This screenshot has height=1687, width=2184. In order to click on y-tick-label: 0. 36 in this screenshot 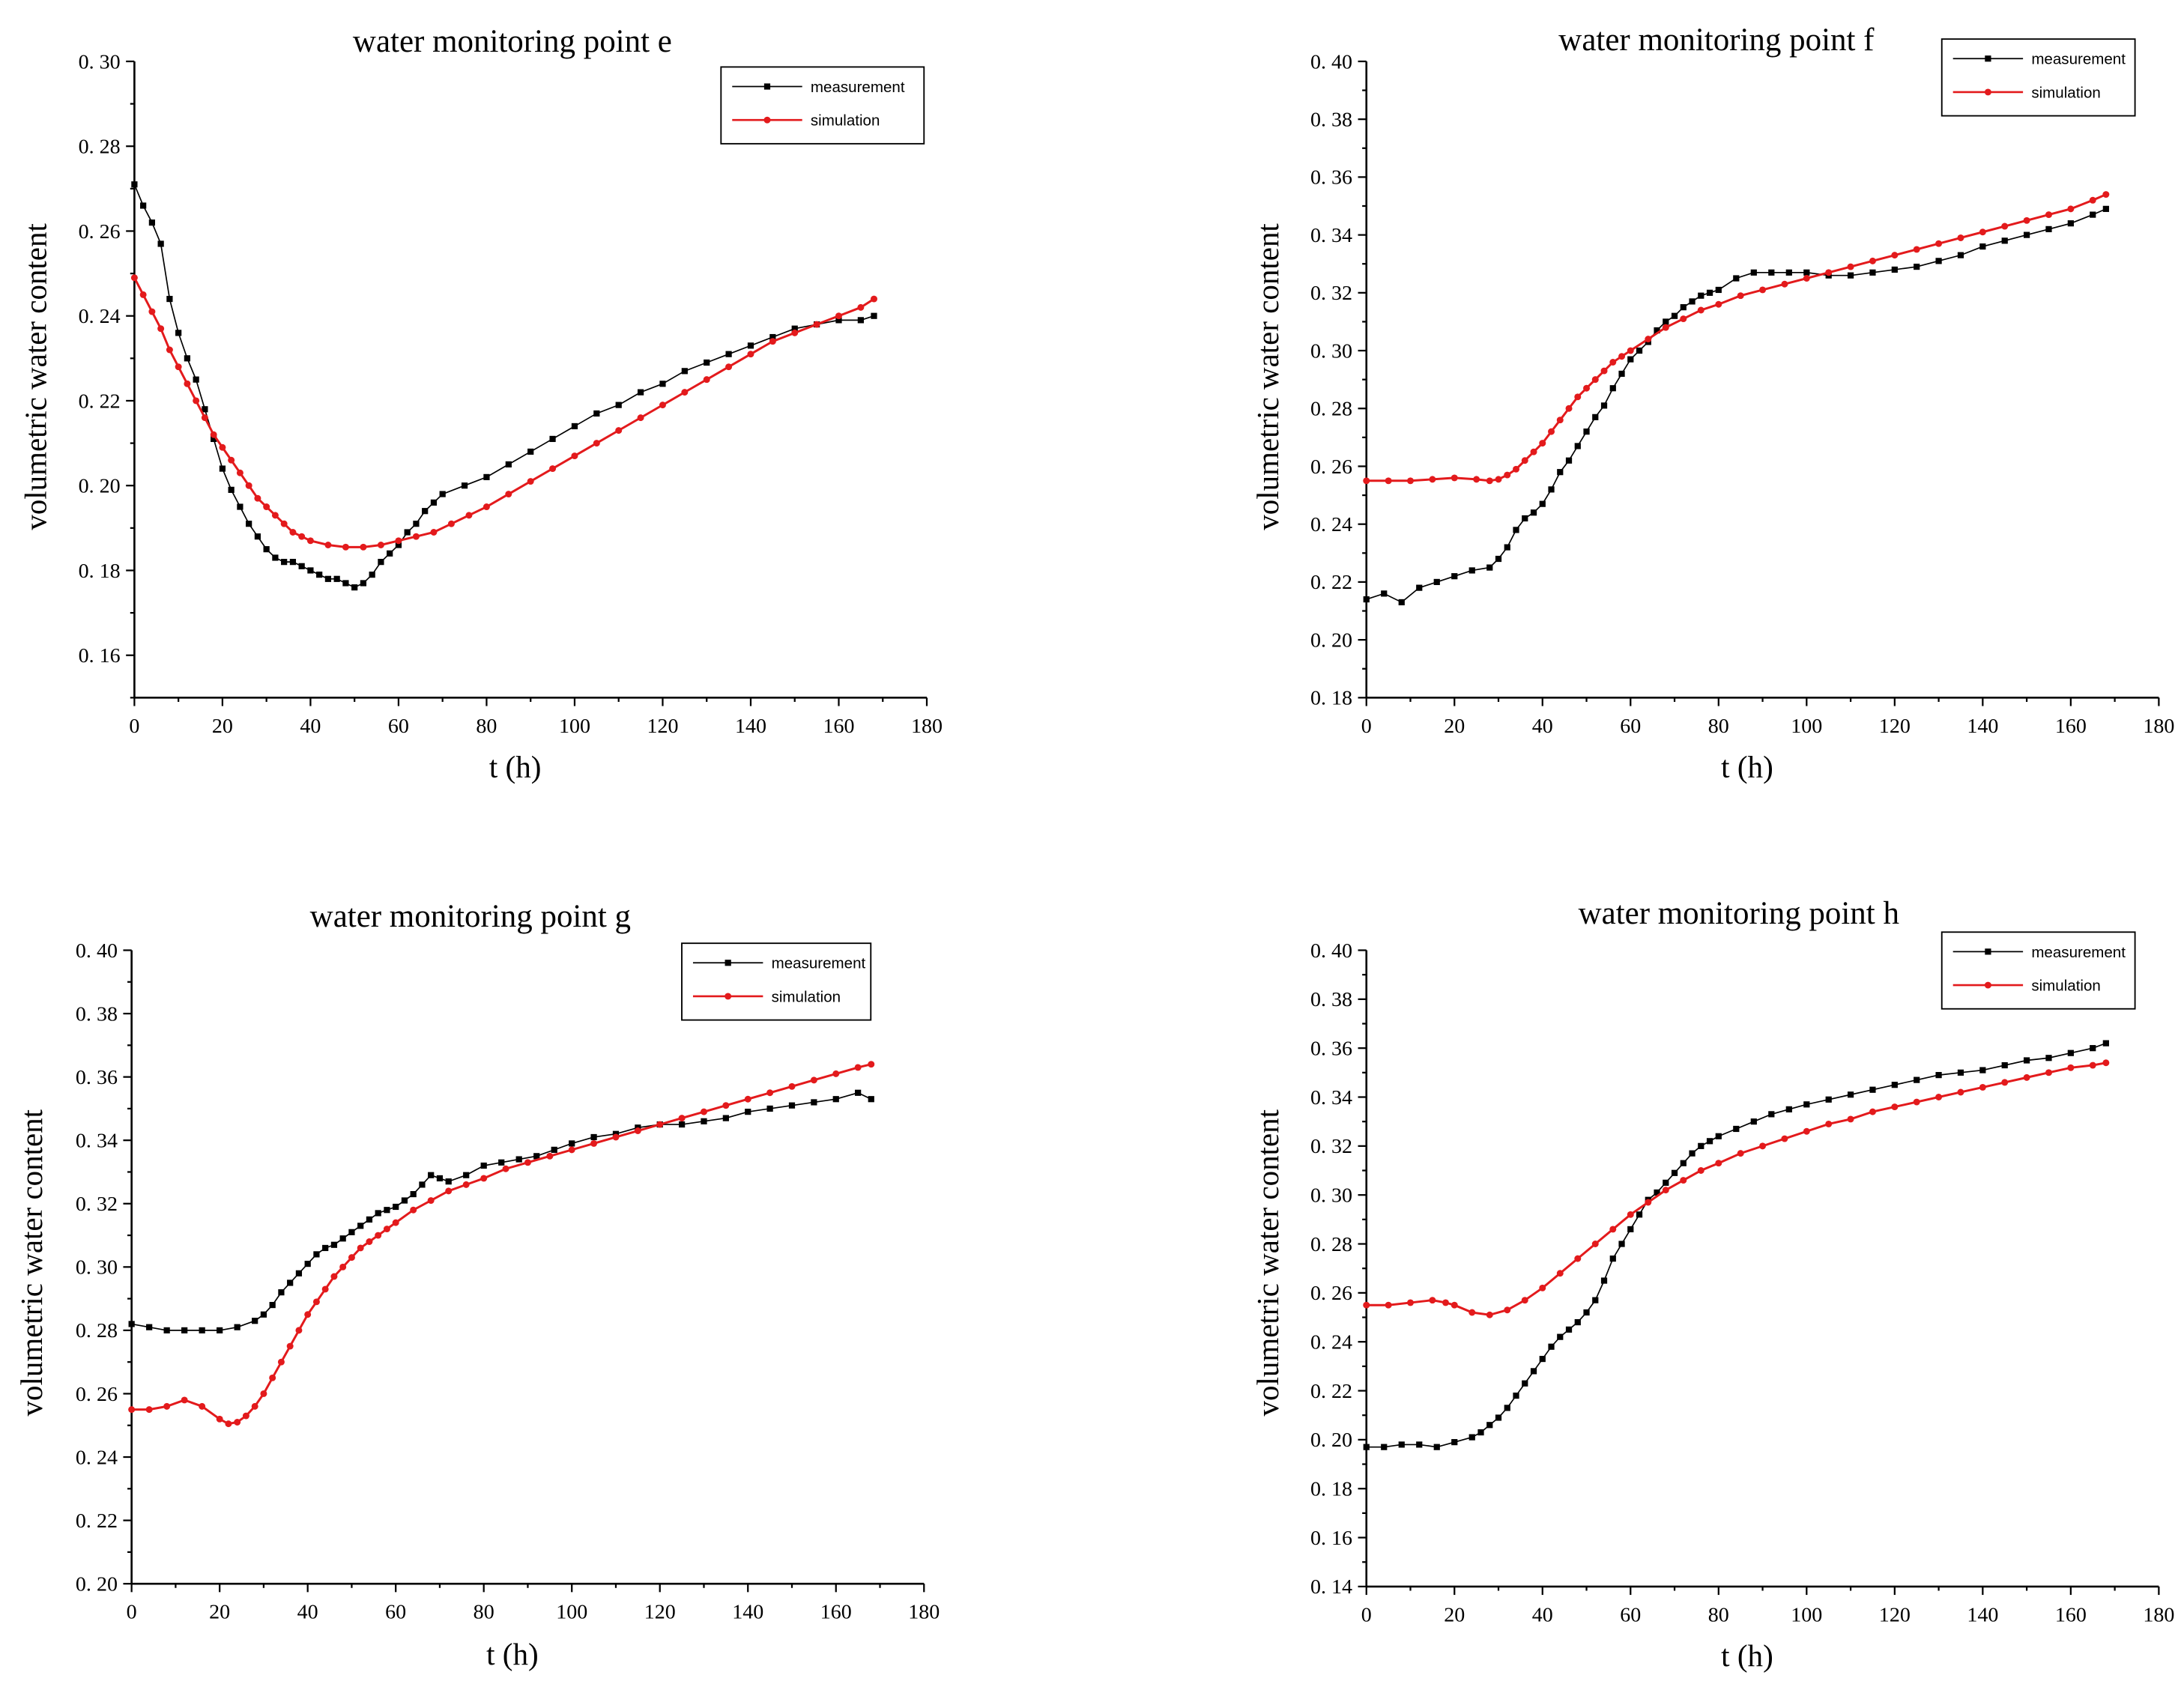, I will do `click(97, 1077)`.